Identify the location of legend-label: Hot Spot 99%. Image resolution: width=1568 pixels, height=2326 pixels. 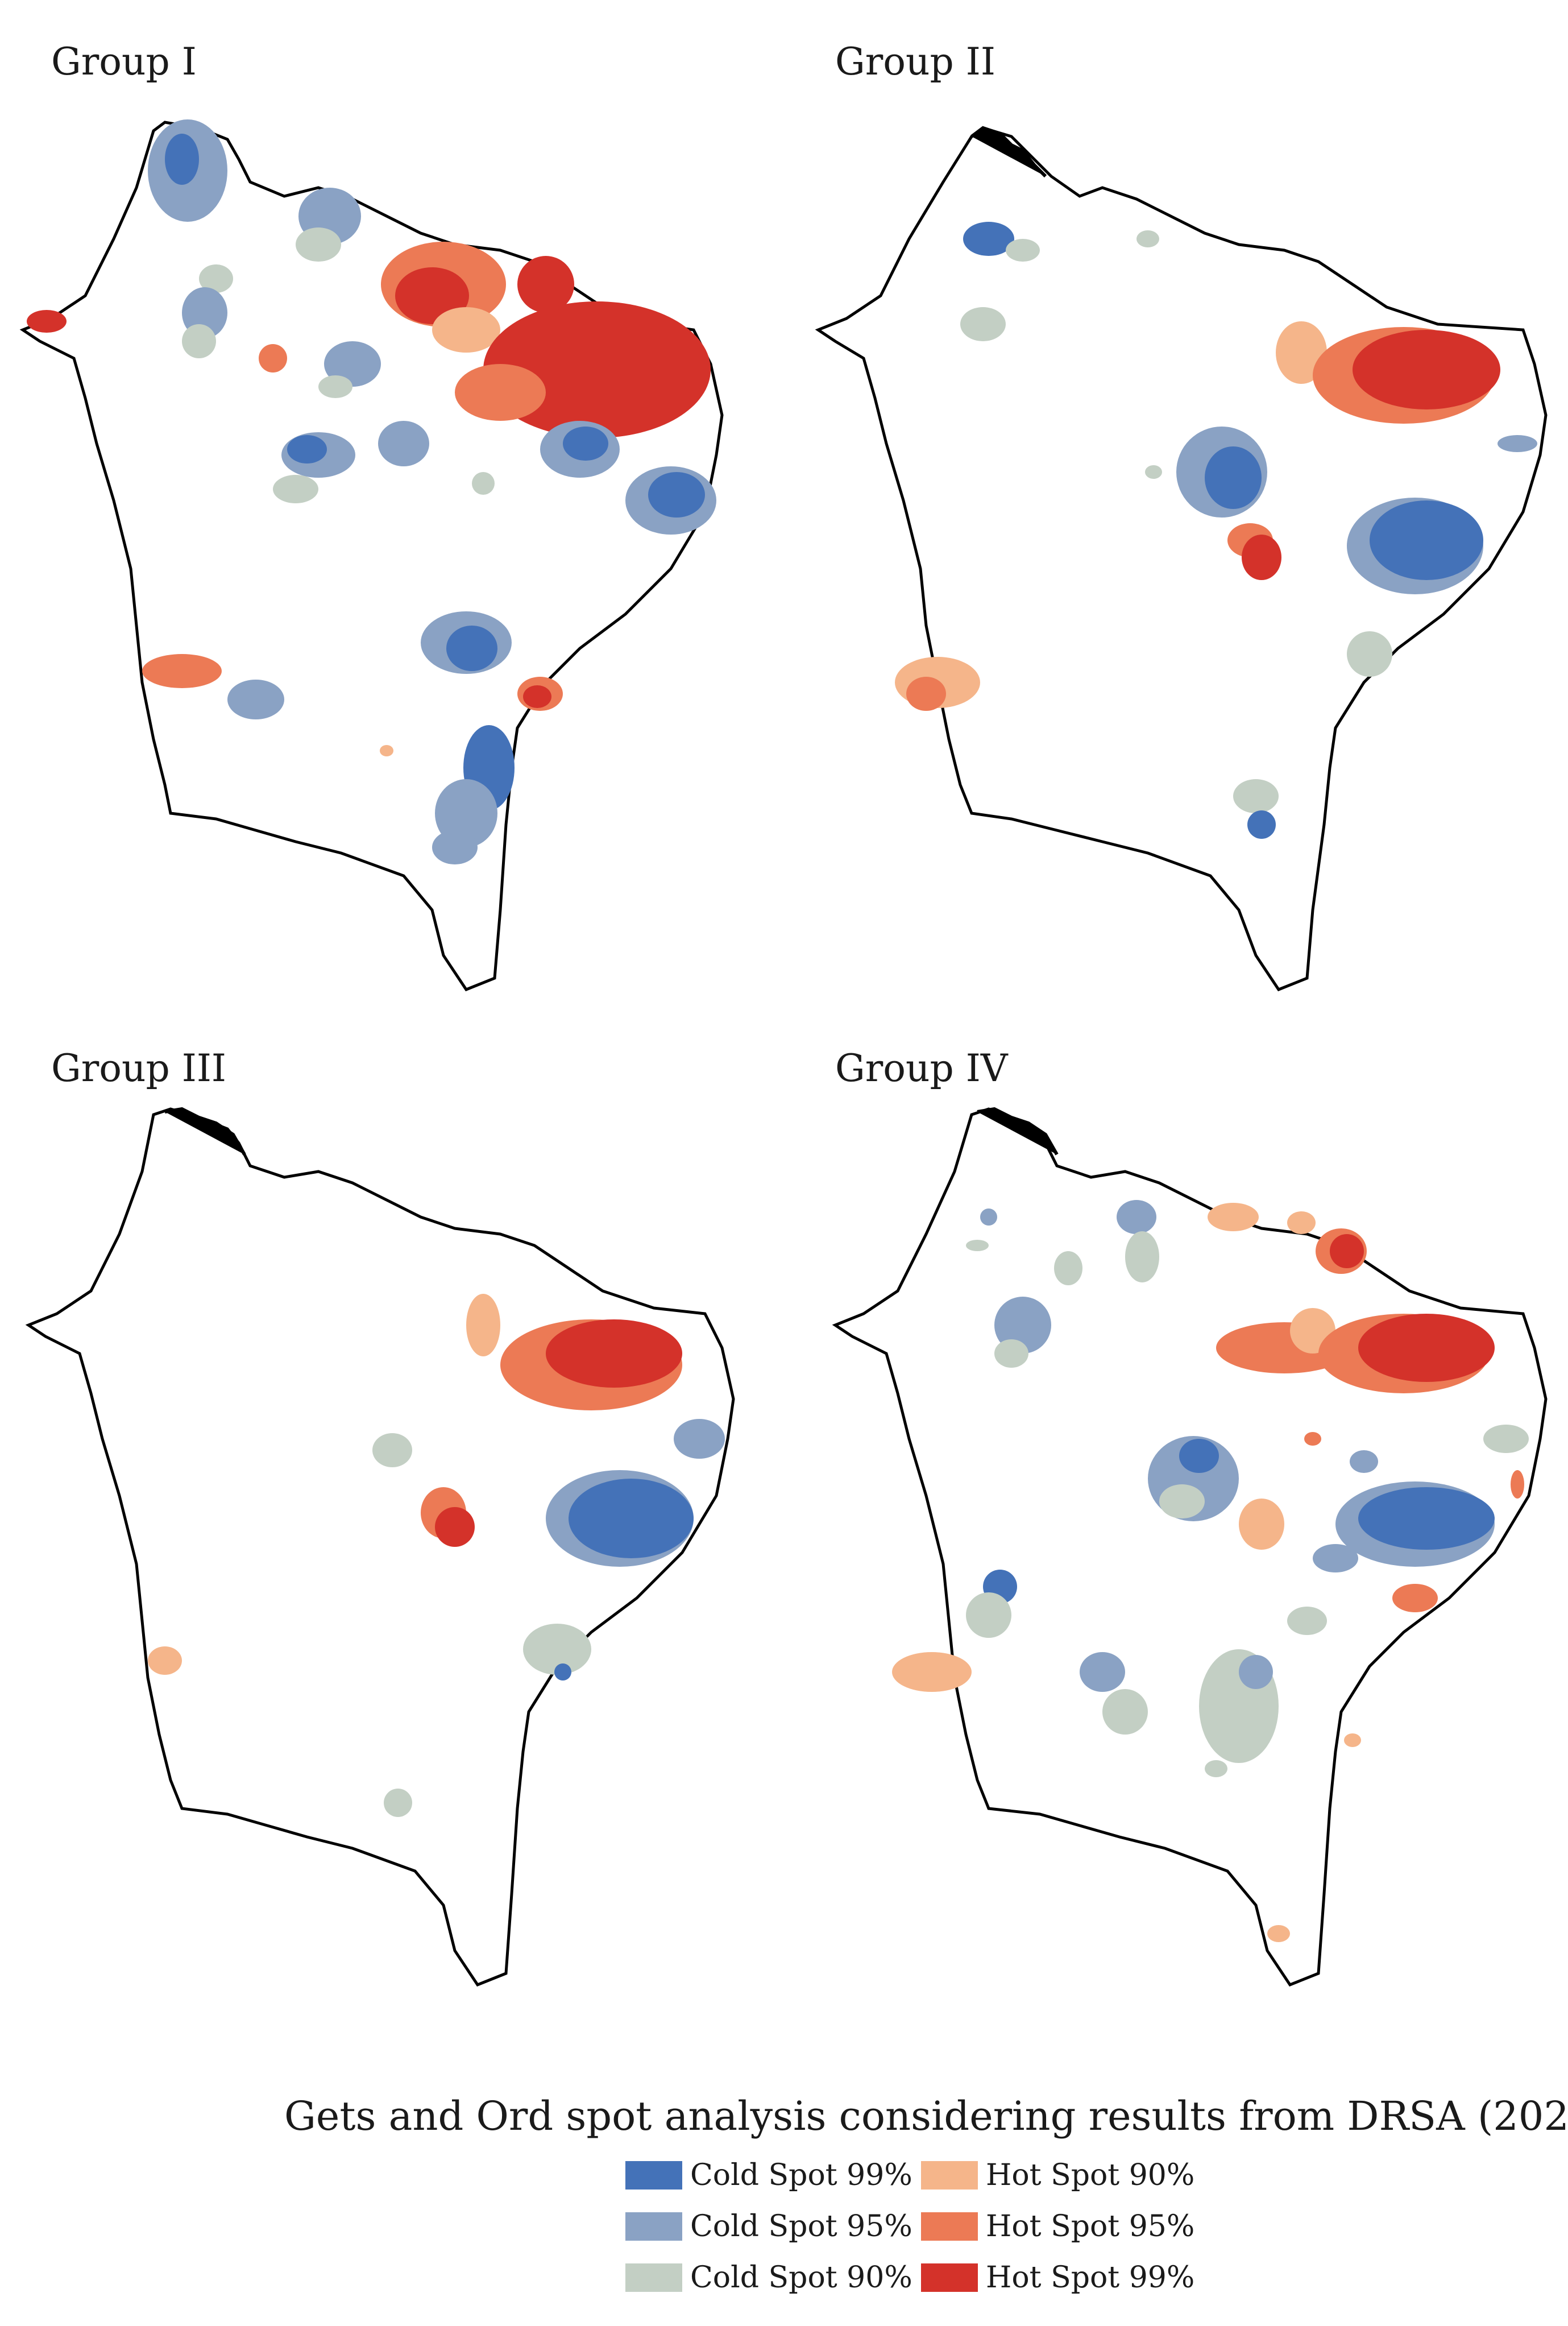
(1090, 2278).